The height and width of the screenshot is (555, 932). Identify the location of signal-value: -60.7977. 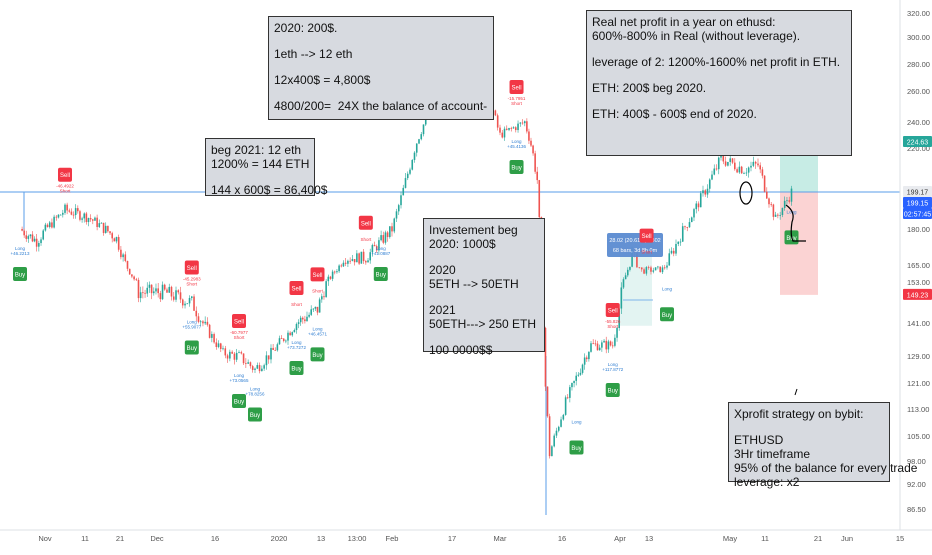
(239, 332).